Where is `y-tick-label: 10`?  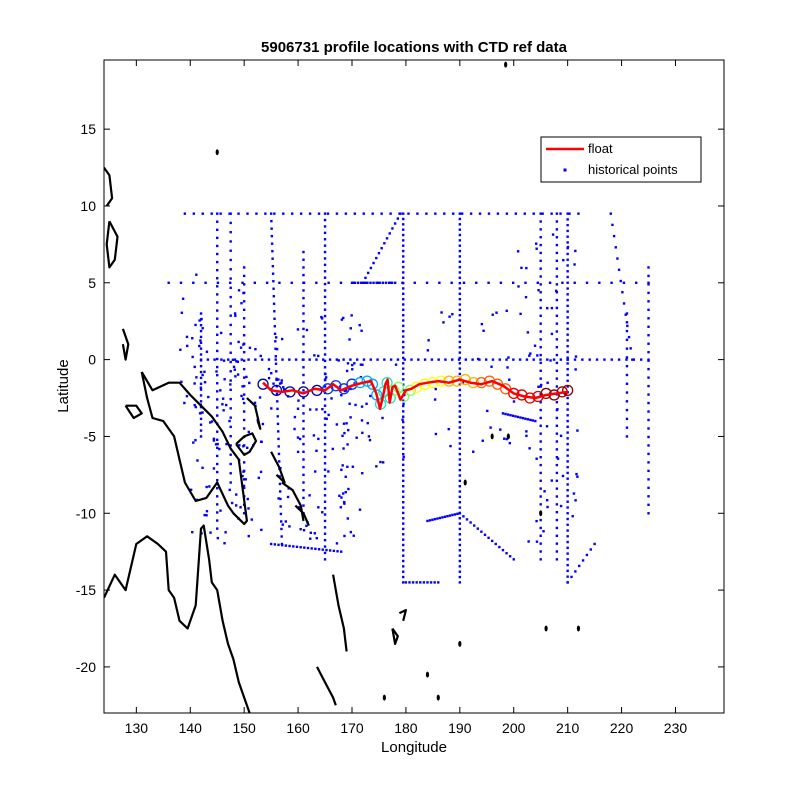
y-tick-label: 10 is located at coordinates (88, 206).